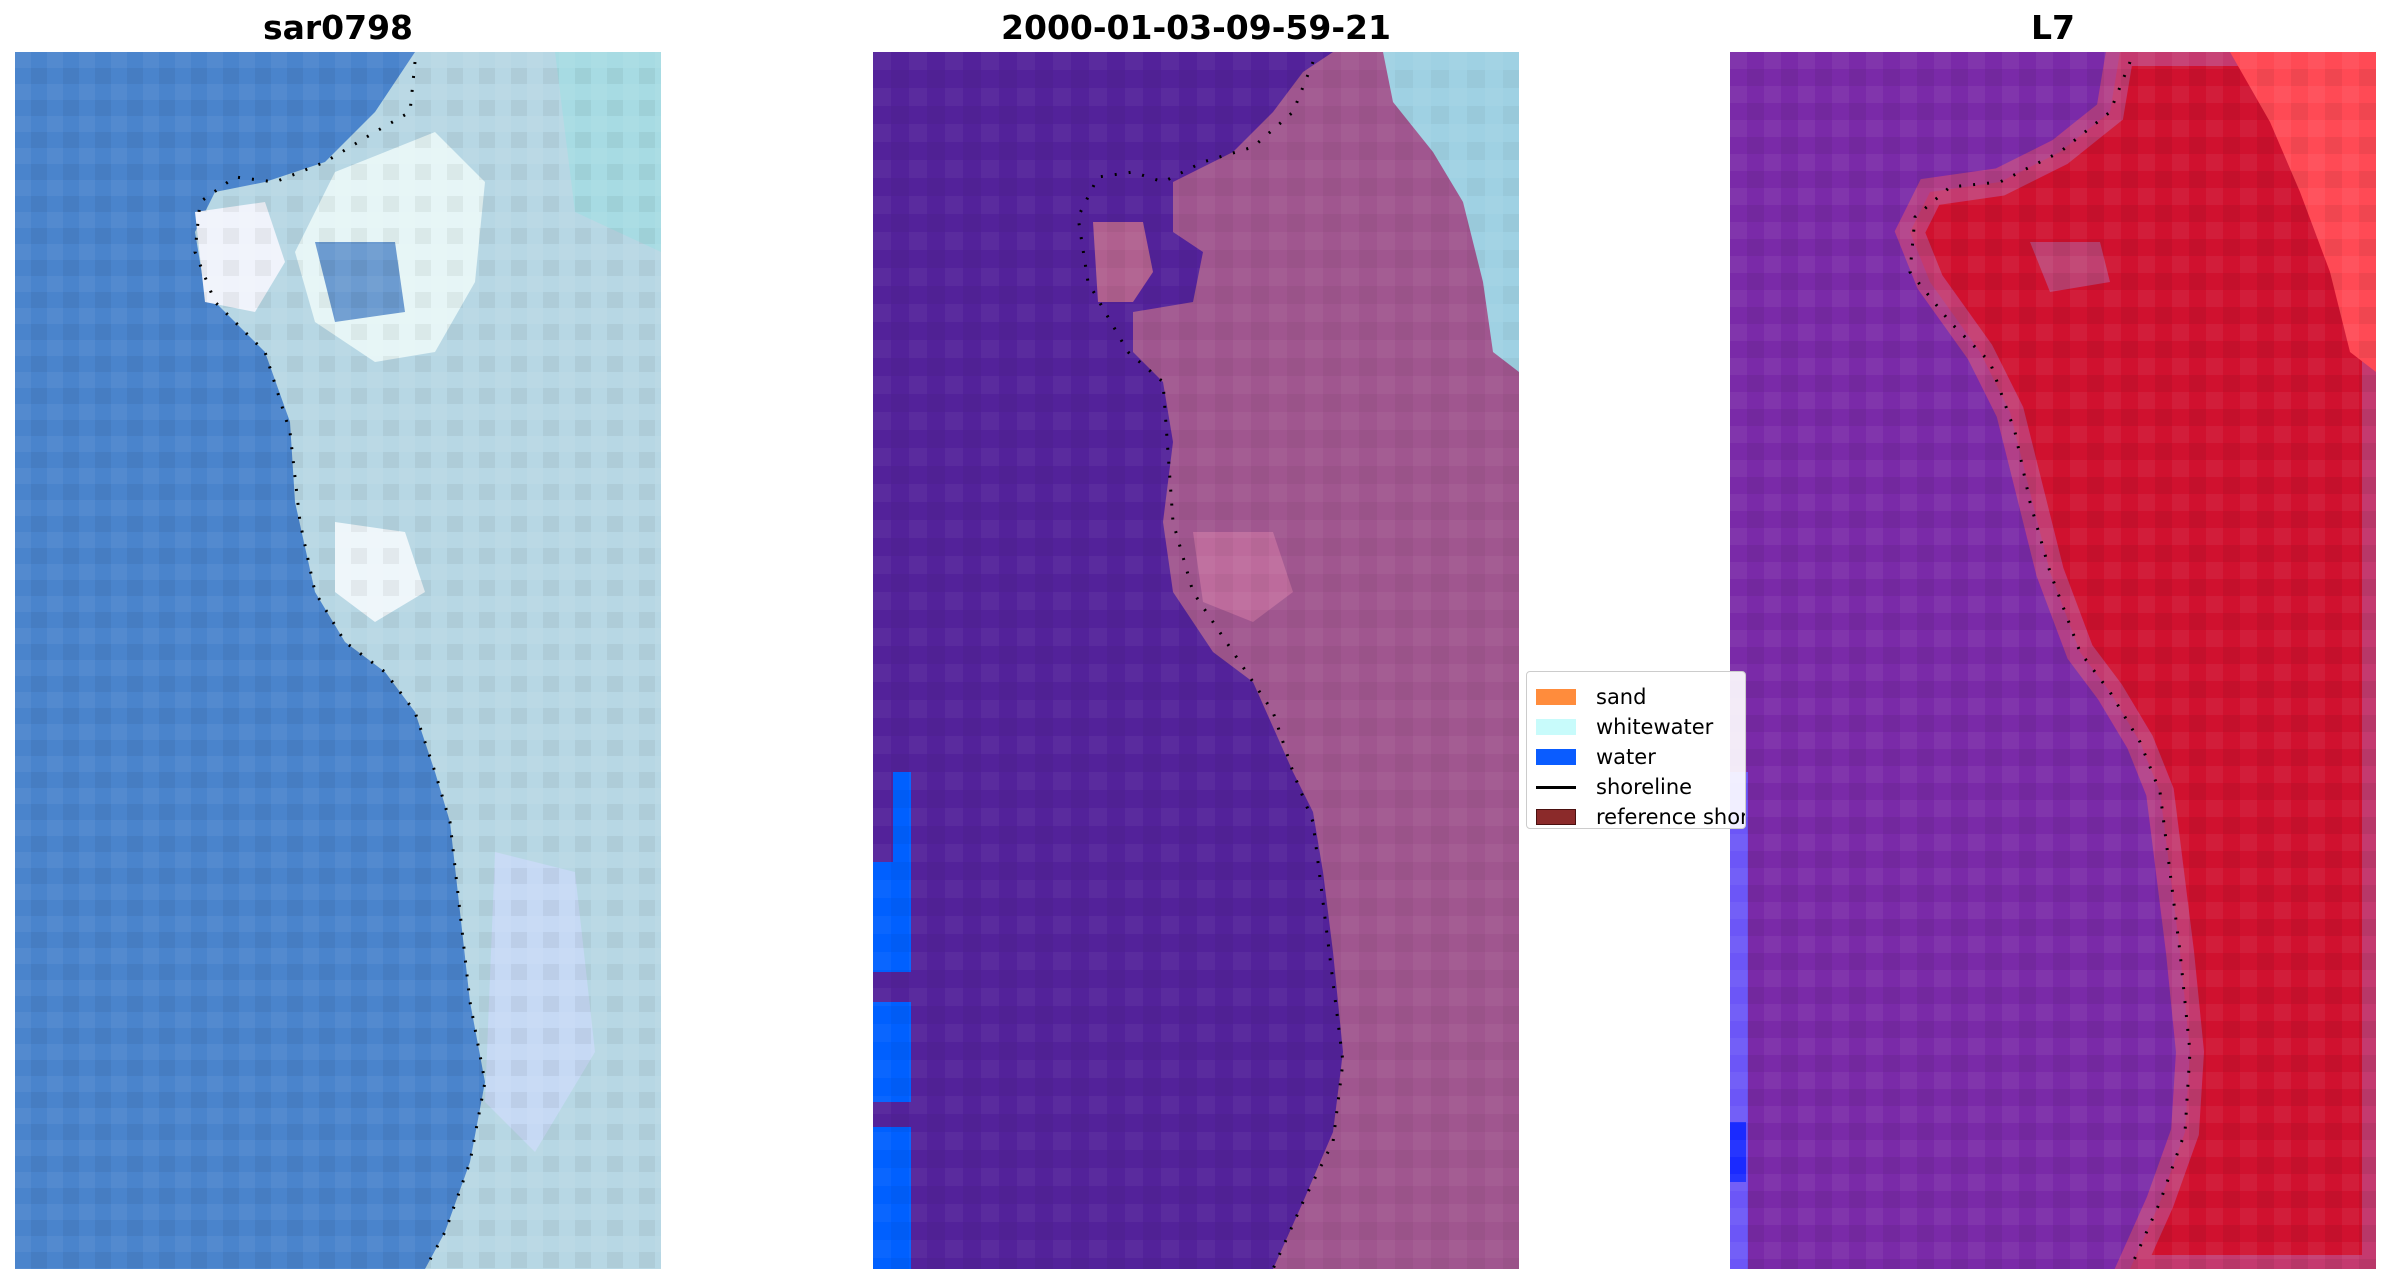  I want to click on legend-item-reference-shoreline: reference shoreline, so click(1641, 816).